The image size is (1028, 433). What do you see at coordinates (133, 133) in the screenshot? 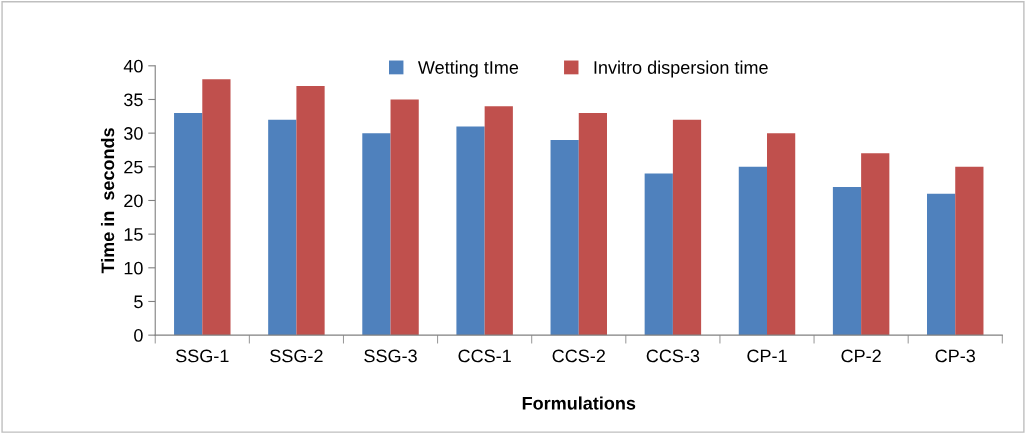
I see `y-tick-label: 30` at bounding box center [133, 133].